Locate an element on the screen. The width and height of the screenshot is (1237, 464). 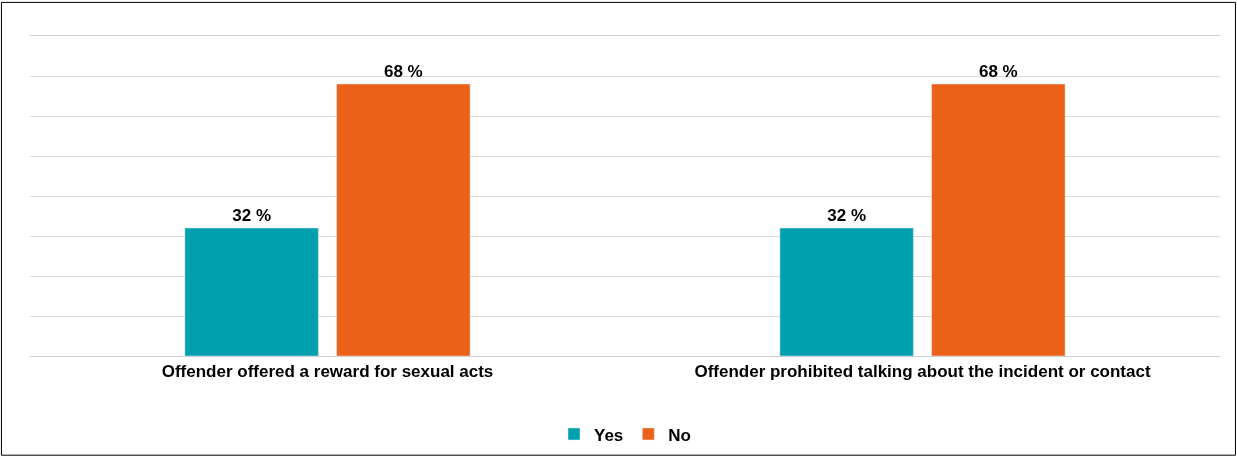
legend-label: No is located at coordinates (679, 435).